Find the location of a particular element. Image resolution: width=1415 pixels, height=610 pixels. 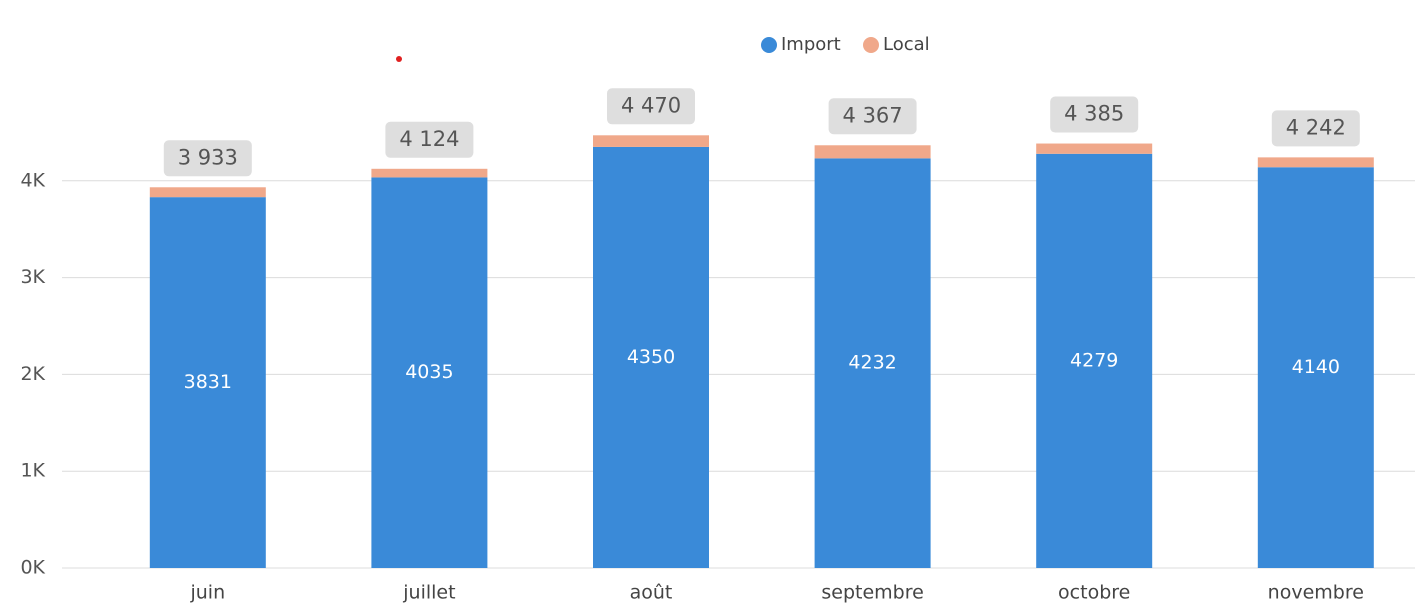

x-tick-label: juin is located at coordinates (207, 593).